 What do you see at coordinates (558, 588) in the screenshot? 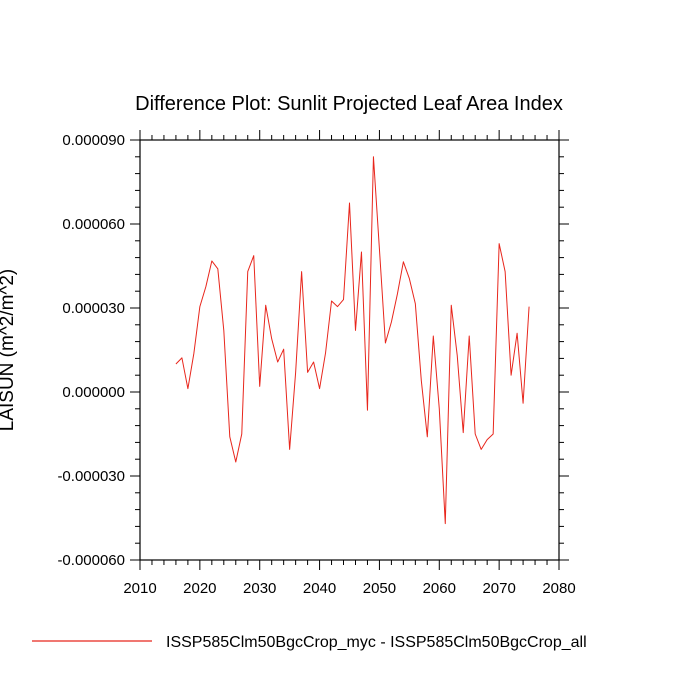
I see `x-tick-label: 2080` at bounding box center [558, 588].